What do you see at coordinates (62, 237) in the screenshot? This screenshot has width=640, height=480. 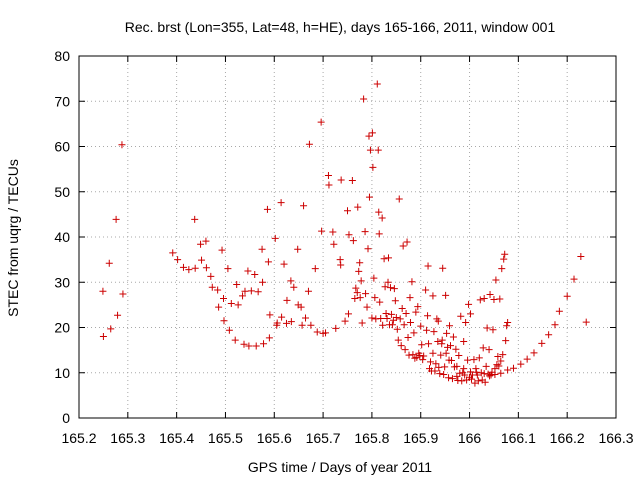 I see `y-tick-labels: 0 10 20 30 40 50 60 70 80` at bounding box center [62, 237].